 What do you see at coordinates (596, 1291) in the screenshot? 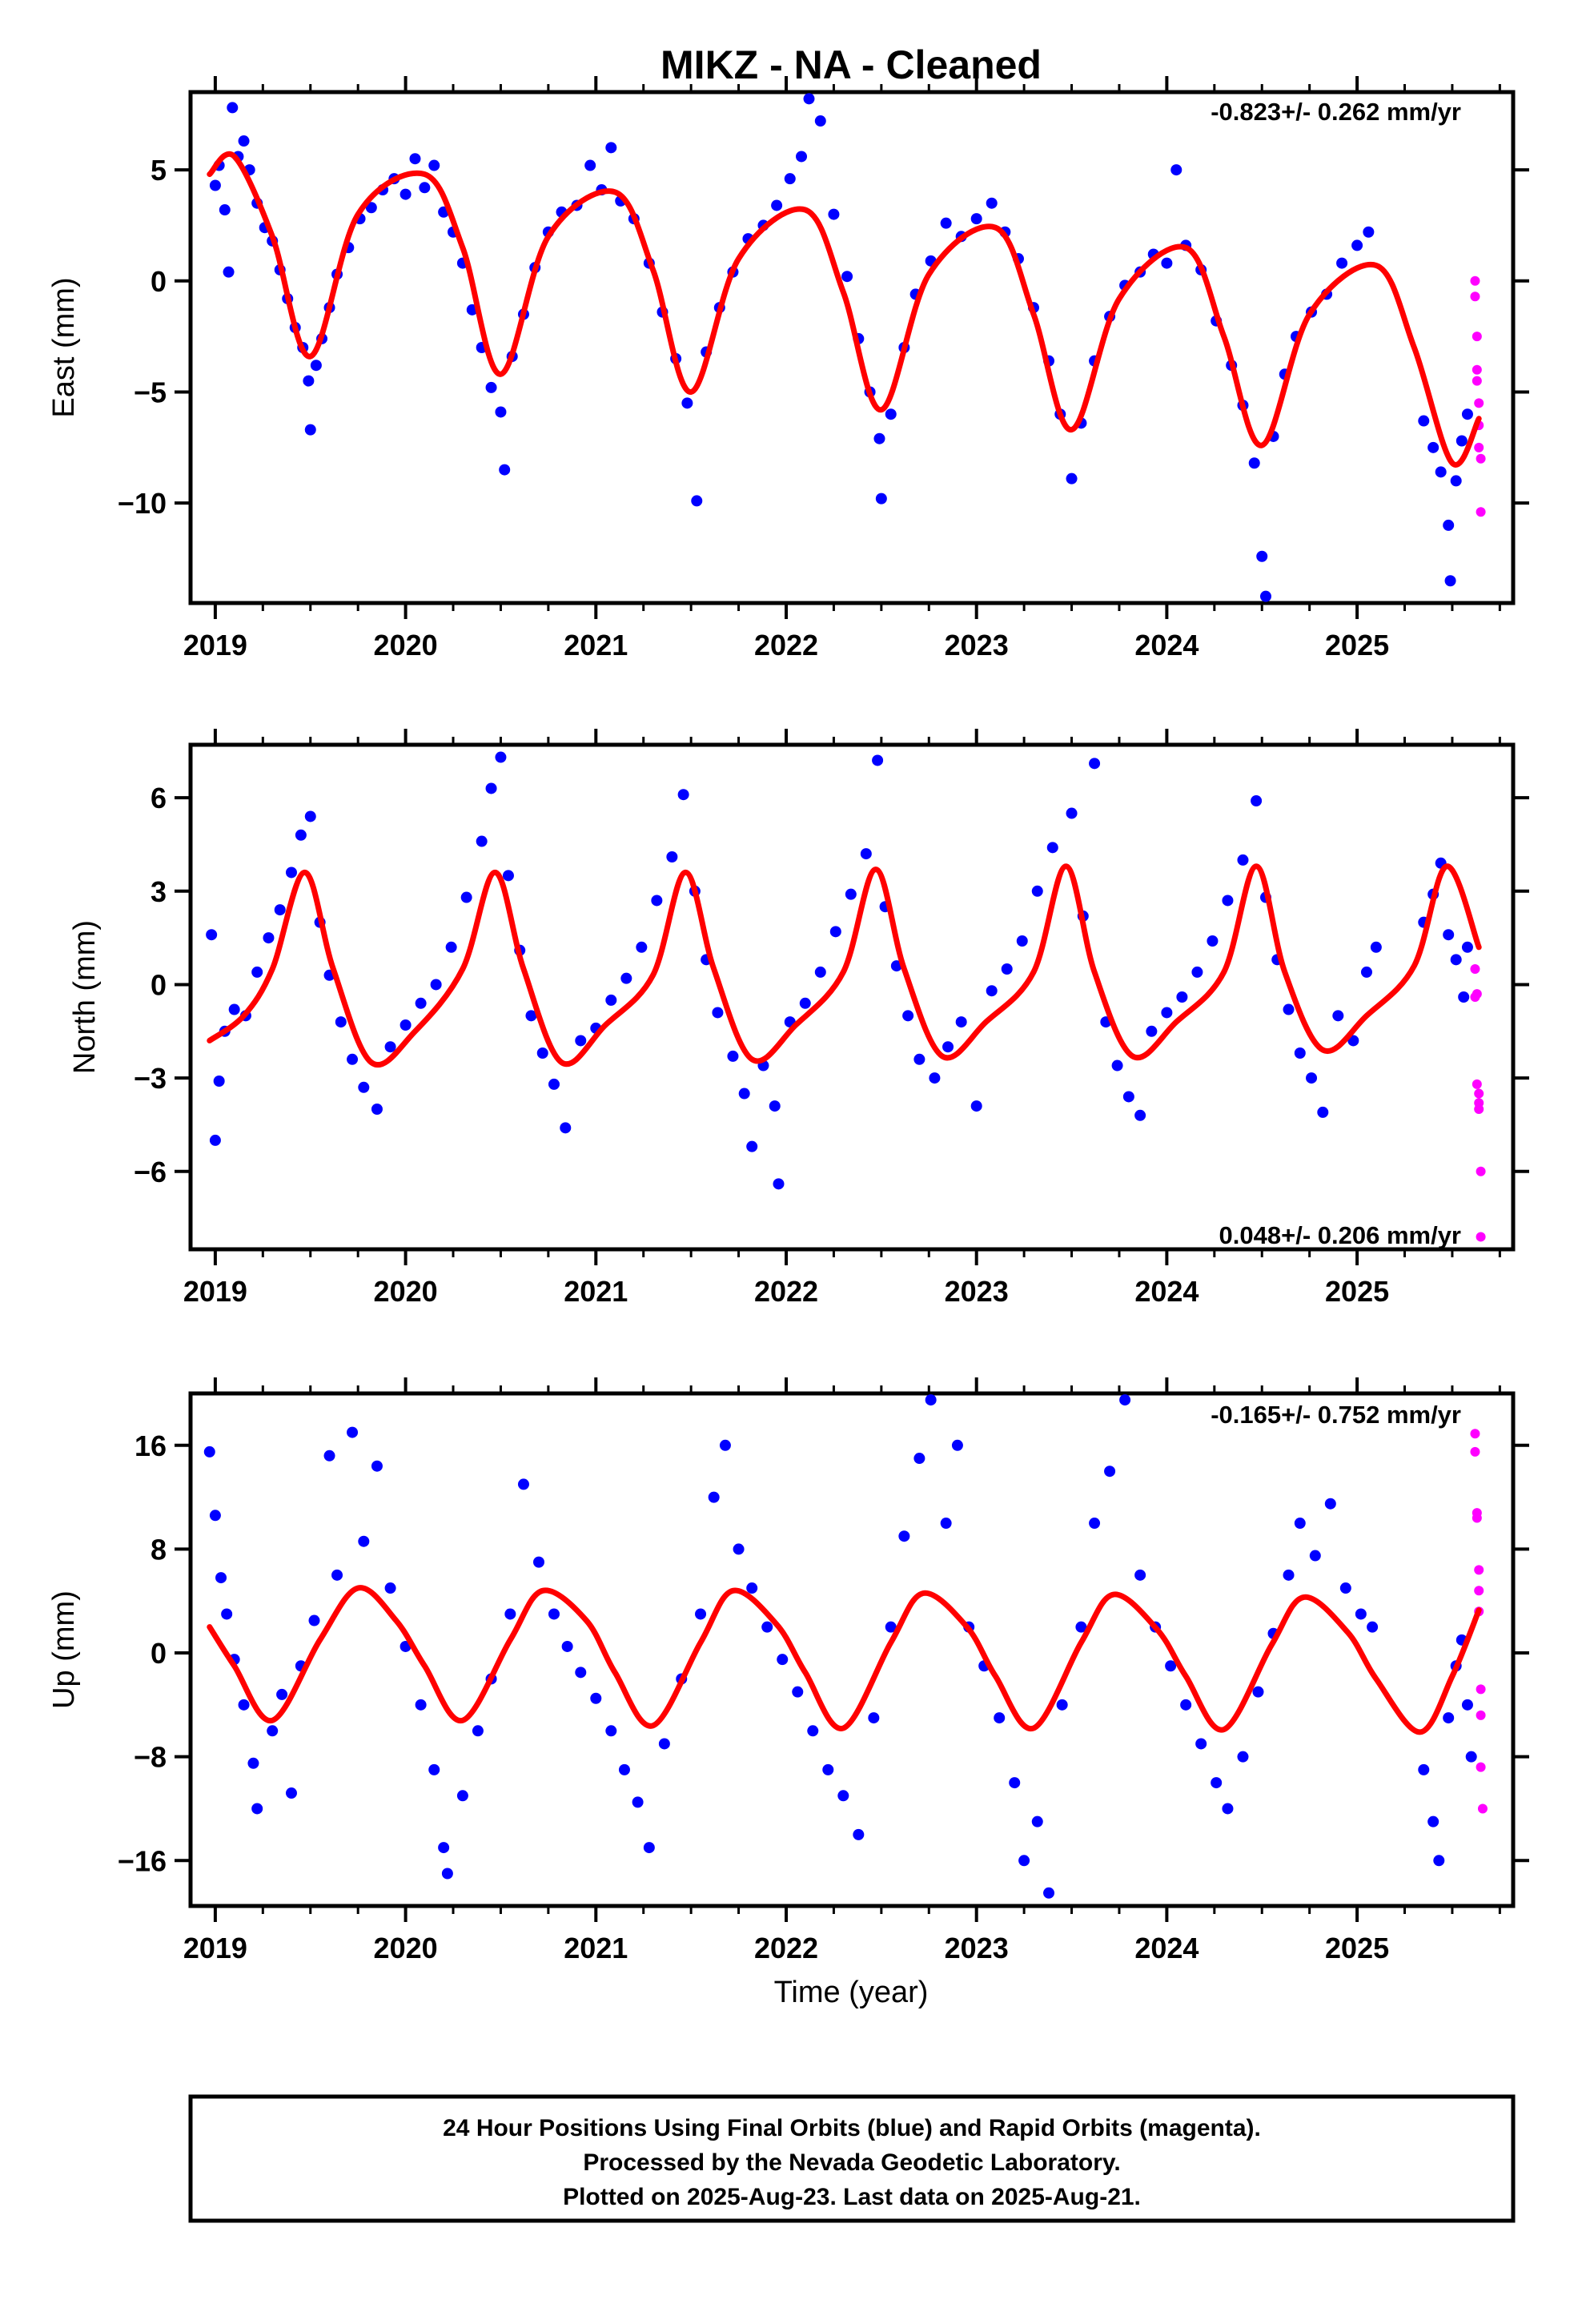
I see `x-tick-label: 2021` at bounding box center [596, 1291].